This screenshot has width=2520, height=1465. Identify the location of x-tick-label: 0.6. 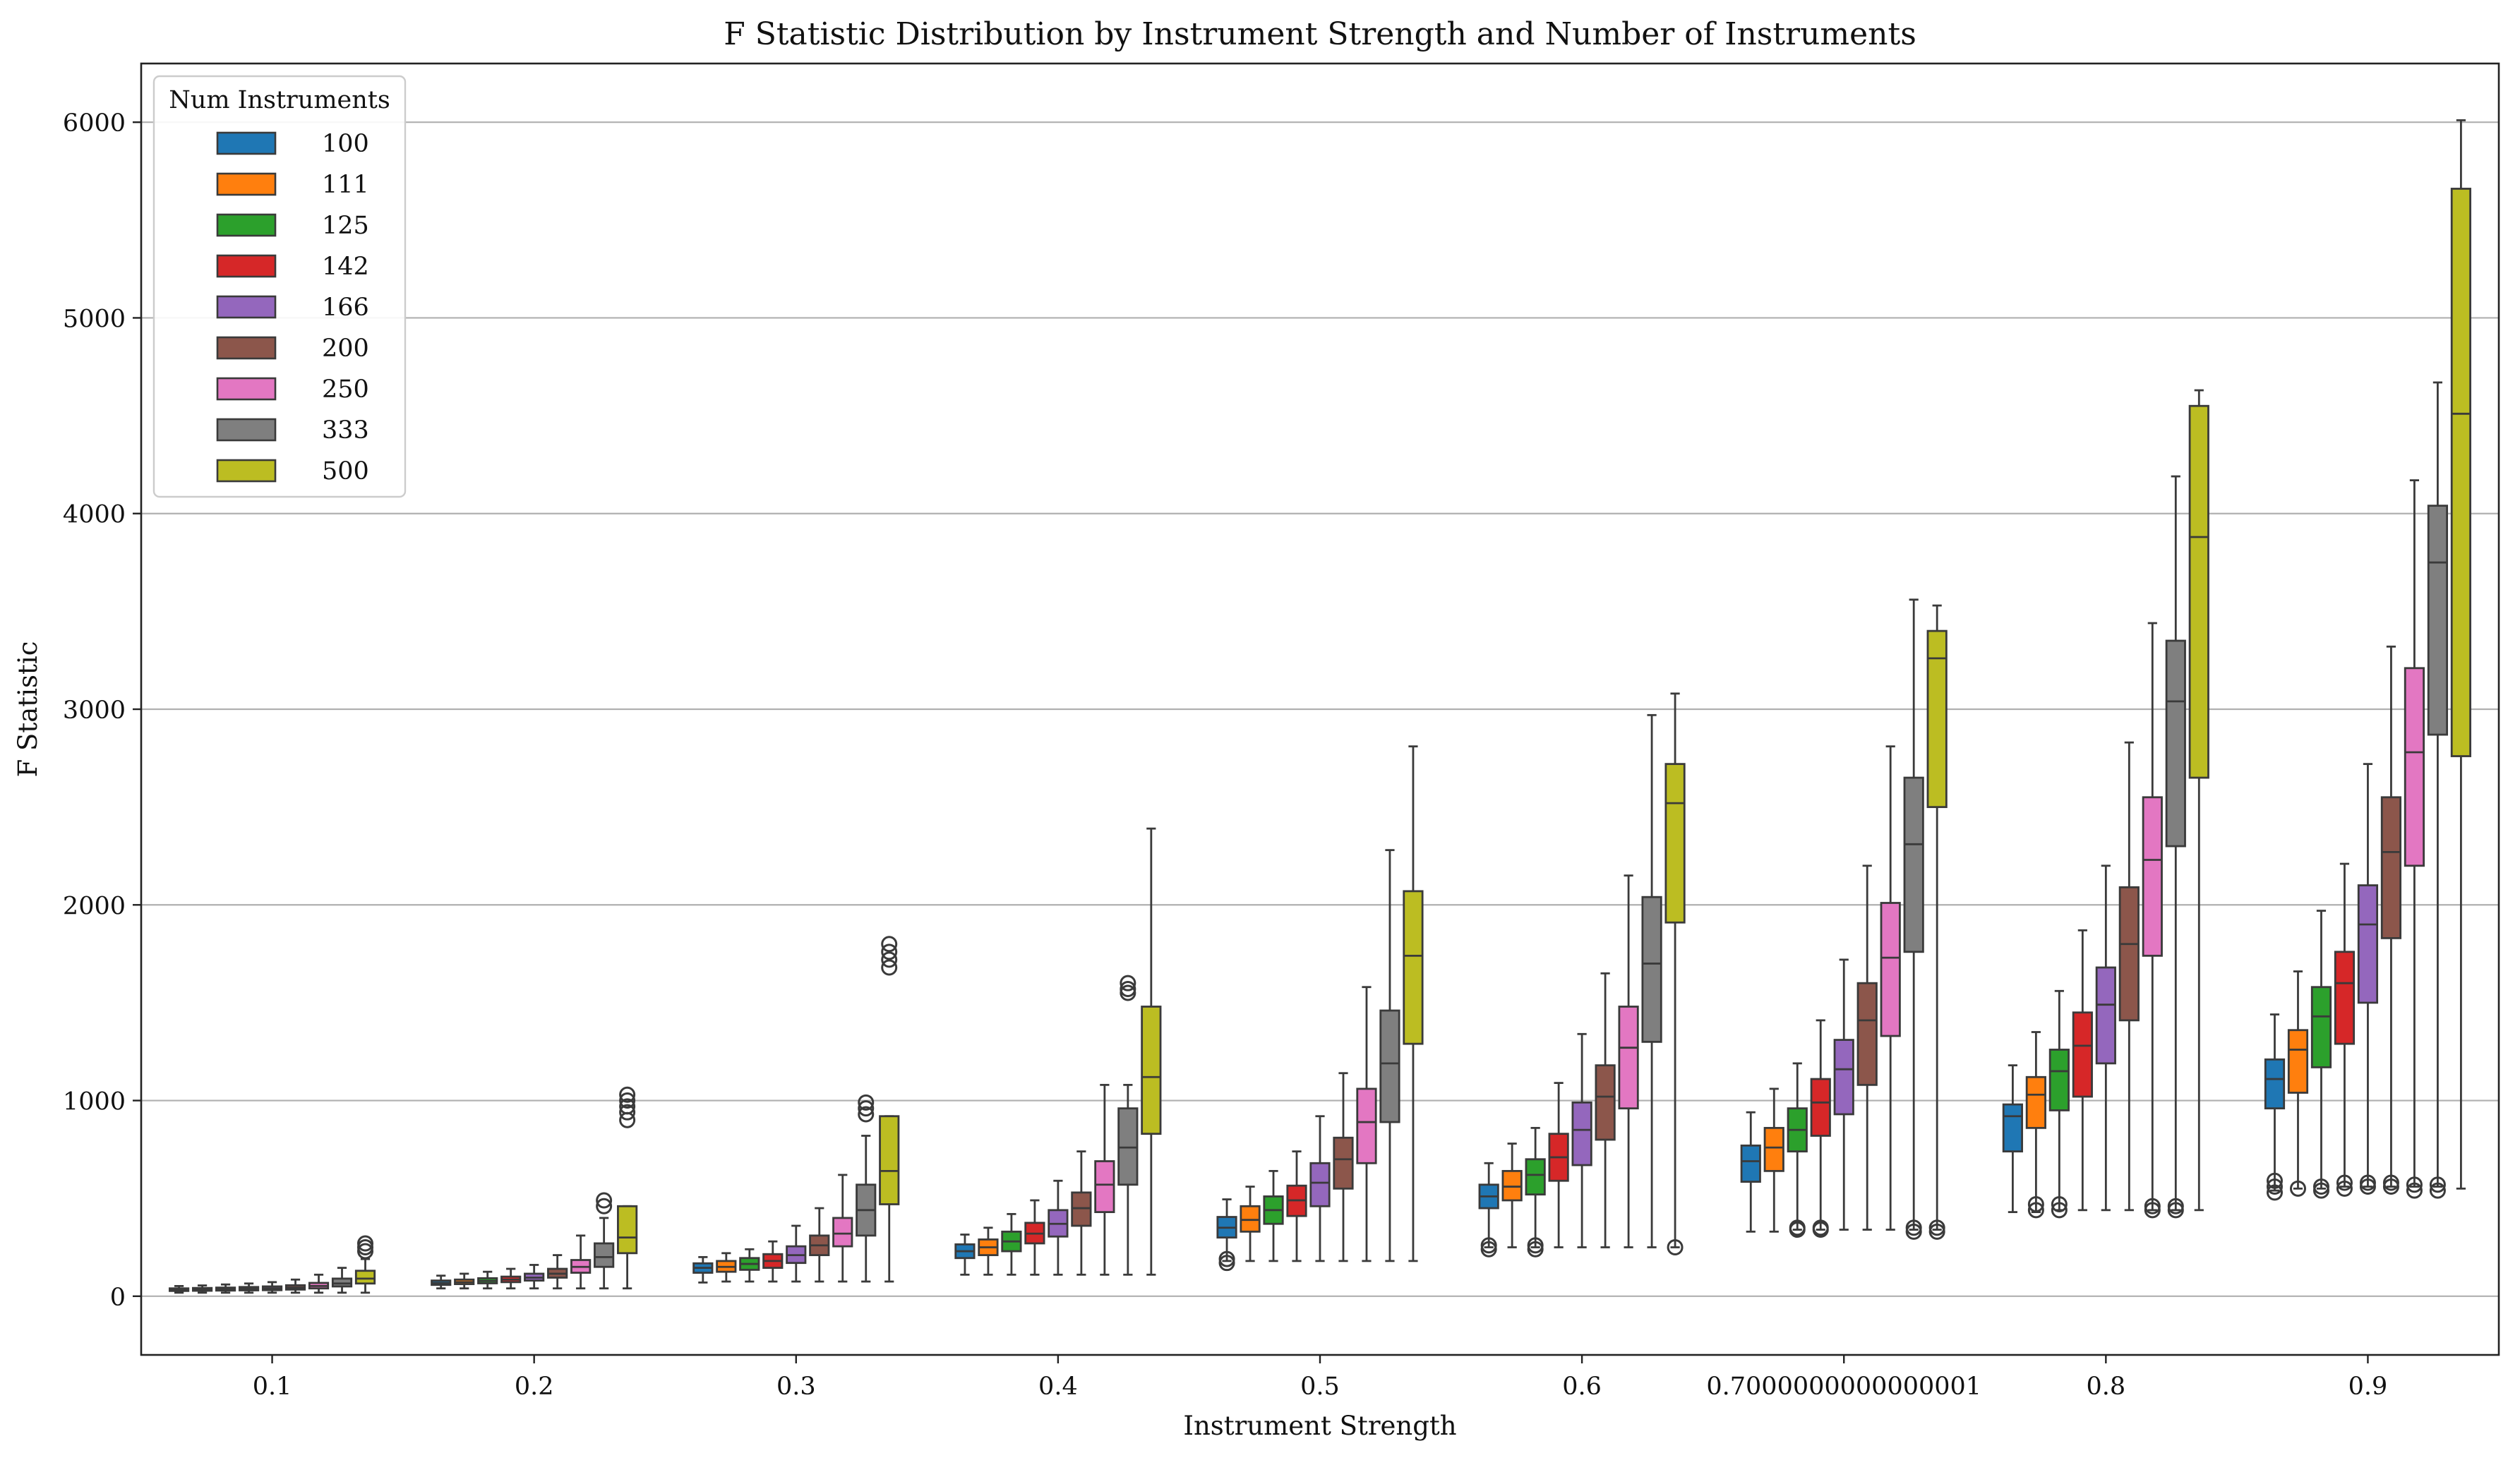
(1582, 1387).